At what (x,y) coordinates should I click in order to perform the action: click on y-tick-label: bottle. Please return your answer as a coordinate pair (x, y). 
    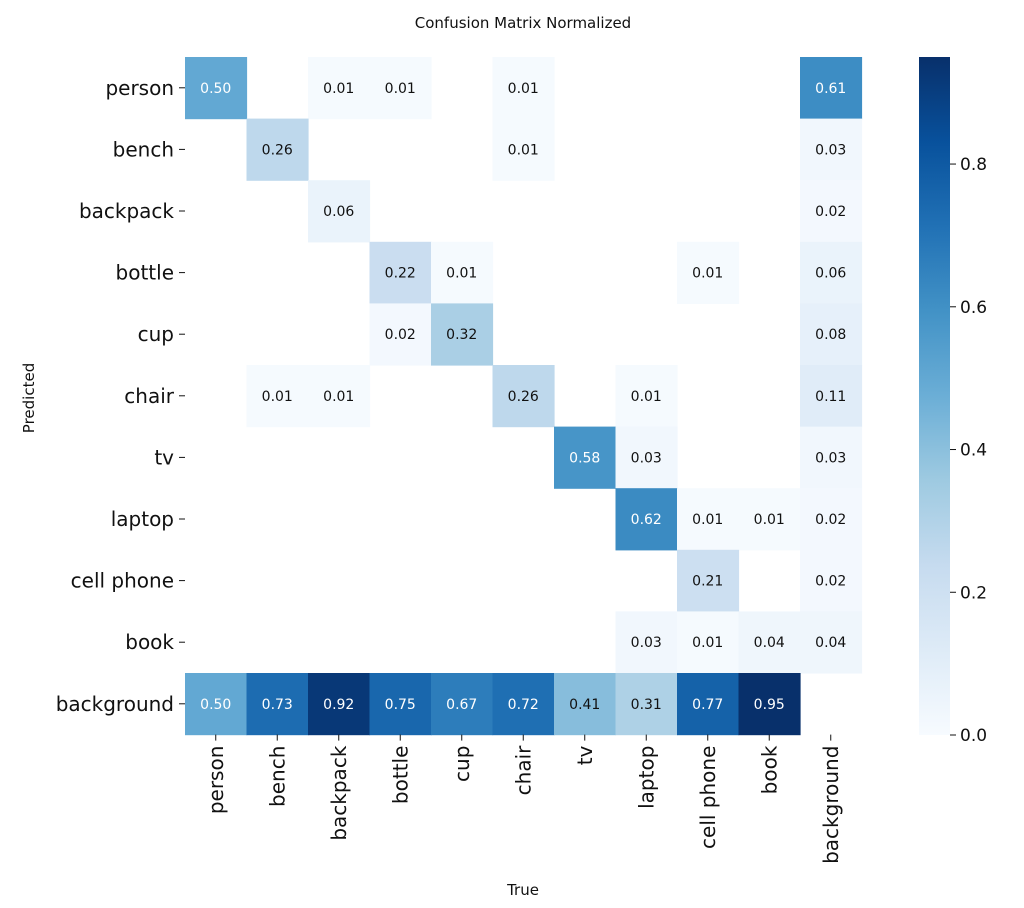
    Looking at the image, I should click on (145, 273).